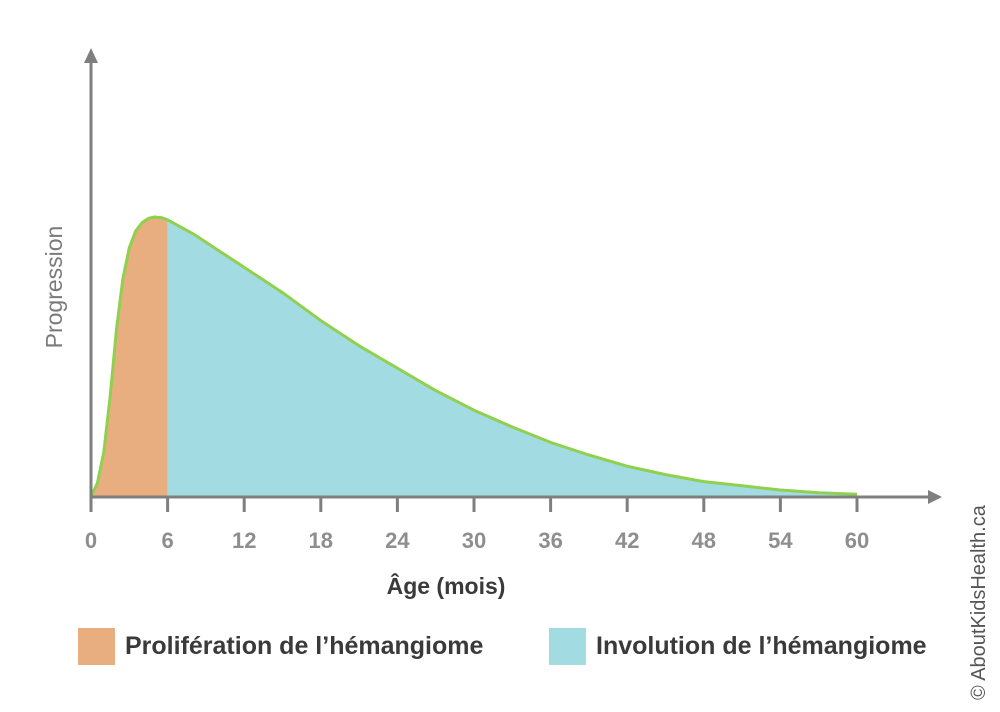 The height and width of the screenshot is (712, 1000). I want to click on x-tick-label: 12, so click(244, 540).